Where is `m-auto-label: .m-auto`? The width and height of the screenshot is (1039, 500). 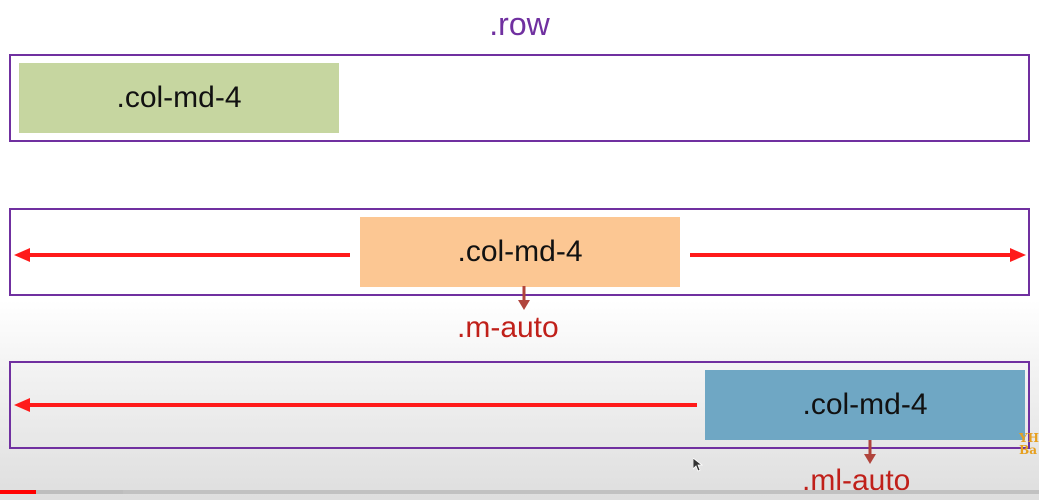
m-auto-label: .m-auto is located at coordinates (508, 327).